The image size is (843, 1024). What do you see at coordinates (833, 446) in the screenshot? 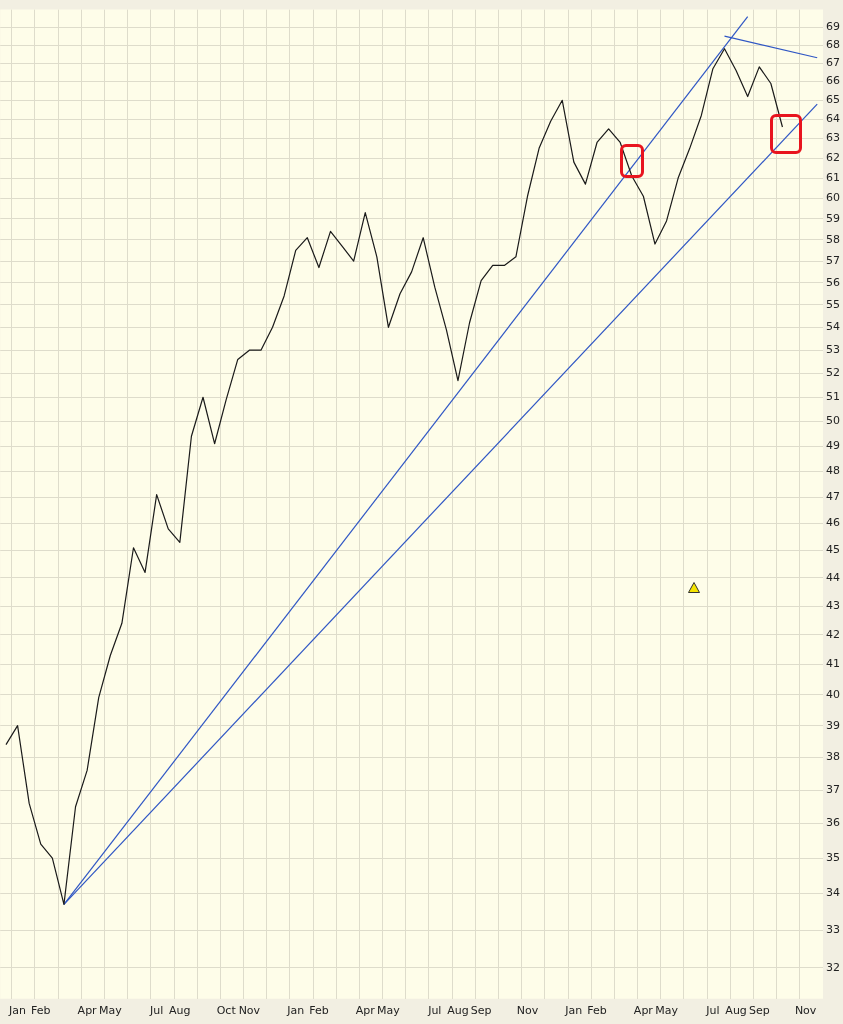
I see `y-tick-label: 49` at bounding box center [833, 446].